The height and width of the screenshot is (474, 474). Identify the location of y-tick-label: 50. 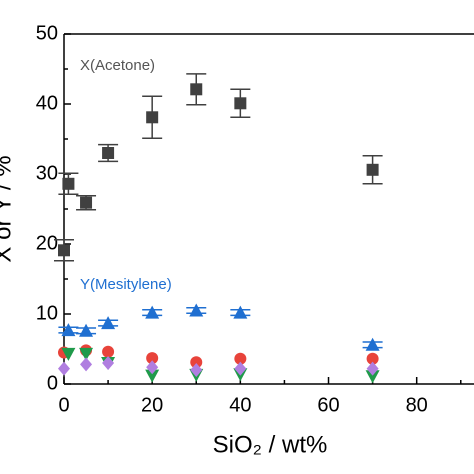
(47, 33).